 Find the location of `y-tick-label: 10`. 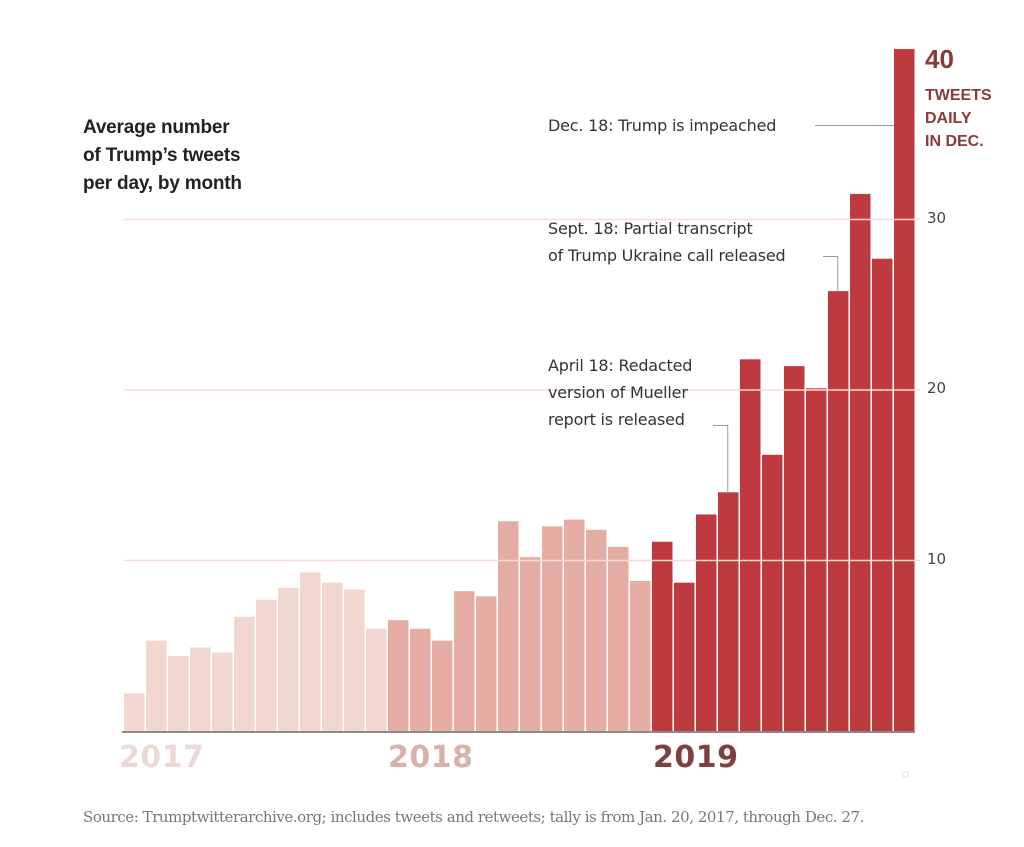

y-tick-label: 10 is located at coordinates (937, 558).